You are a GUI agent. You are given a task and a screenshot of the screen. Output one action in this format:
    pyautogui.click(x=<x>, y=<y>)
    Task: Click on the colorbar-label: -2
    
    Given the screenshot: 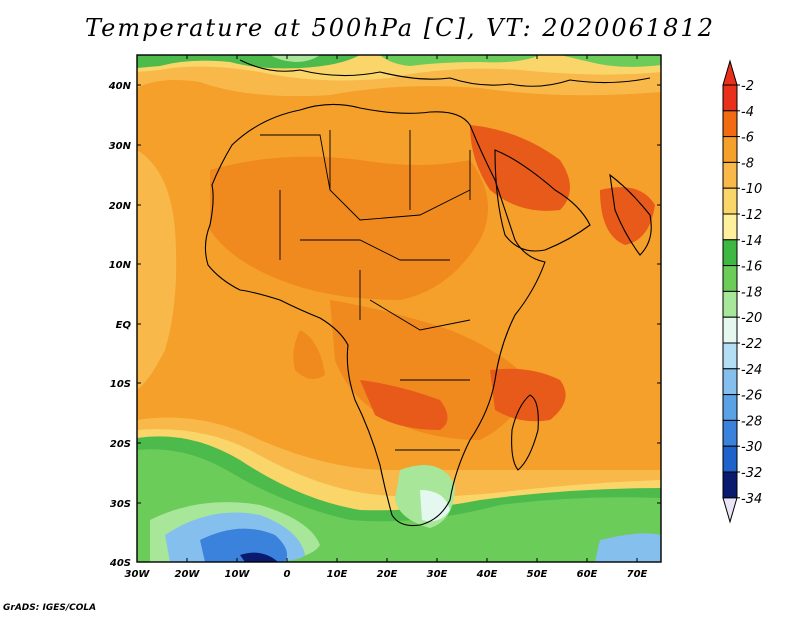 What is the action you would take?
    pyautogui.click(x=747, y=86)
    